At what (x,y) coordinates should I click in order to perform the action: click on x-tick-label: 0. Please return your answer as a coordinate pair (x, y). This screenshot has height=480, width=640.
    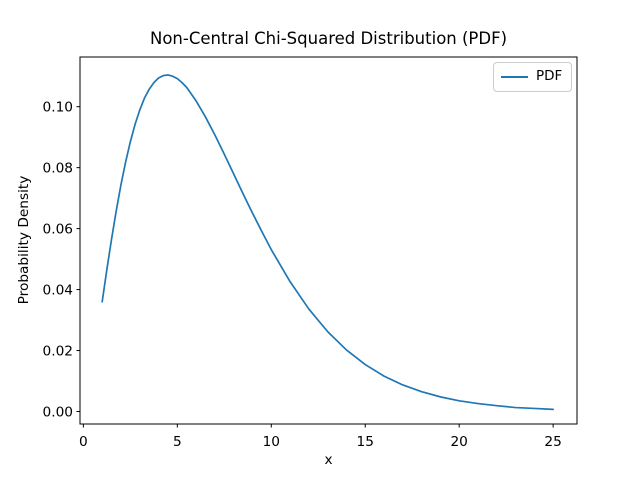
    Looking at the image, I should click on (83, 442).